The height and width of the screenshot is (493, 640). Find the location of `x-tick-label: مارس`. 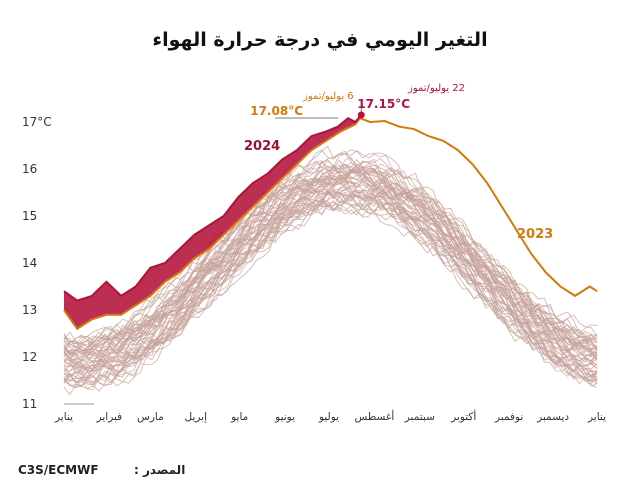

x-tick-label: مارس is located at coordinates (150, 417).